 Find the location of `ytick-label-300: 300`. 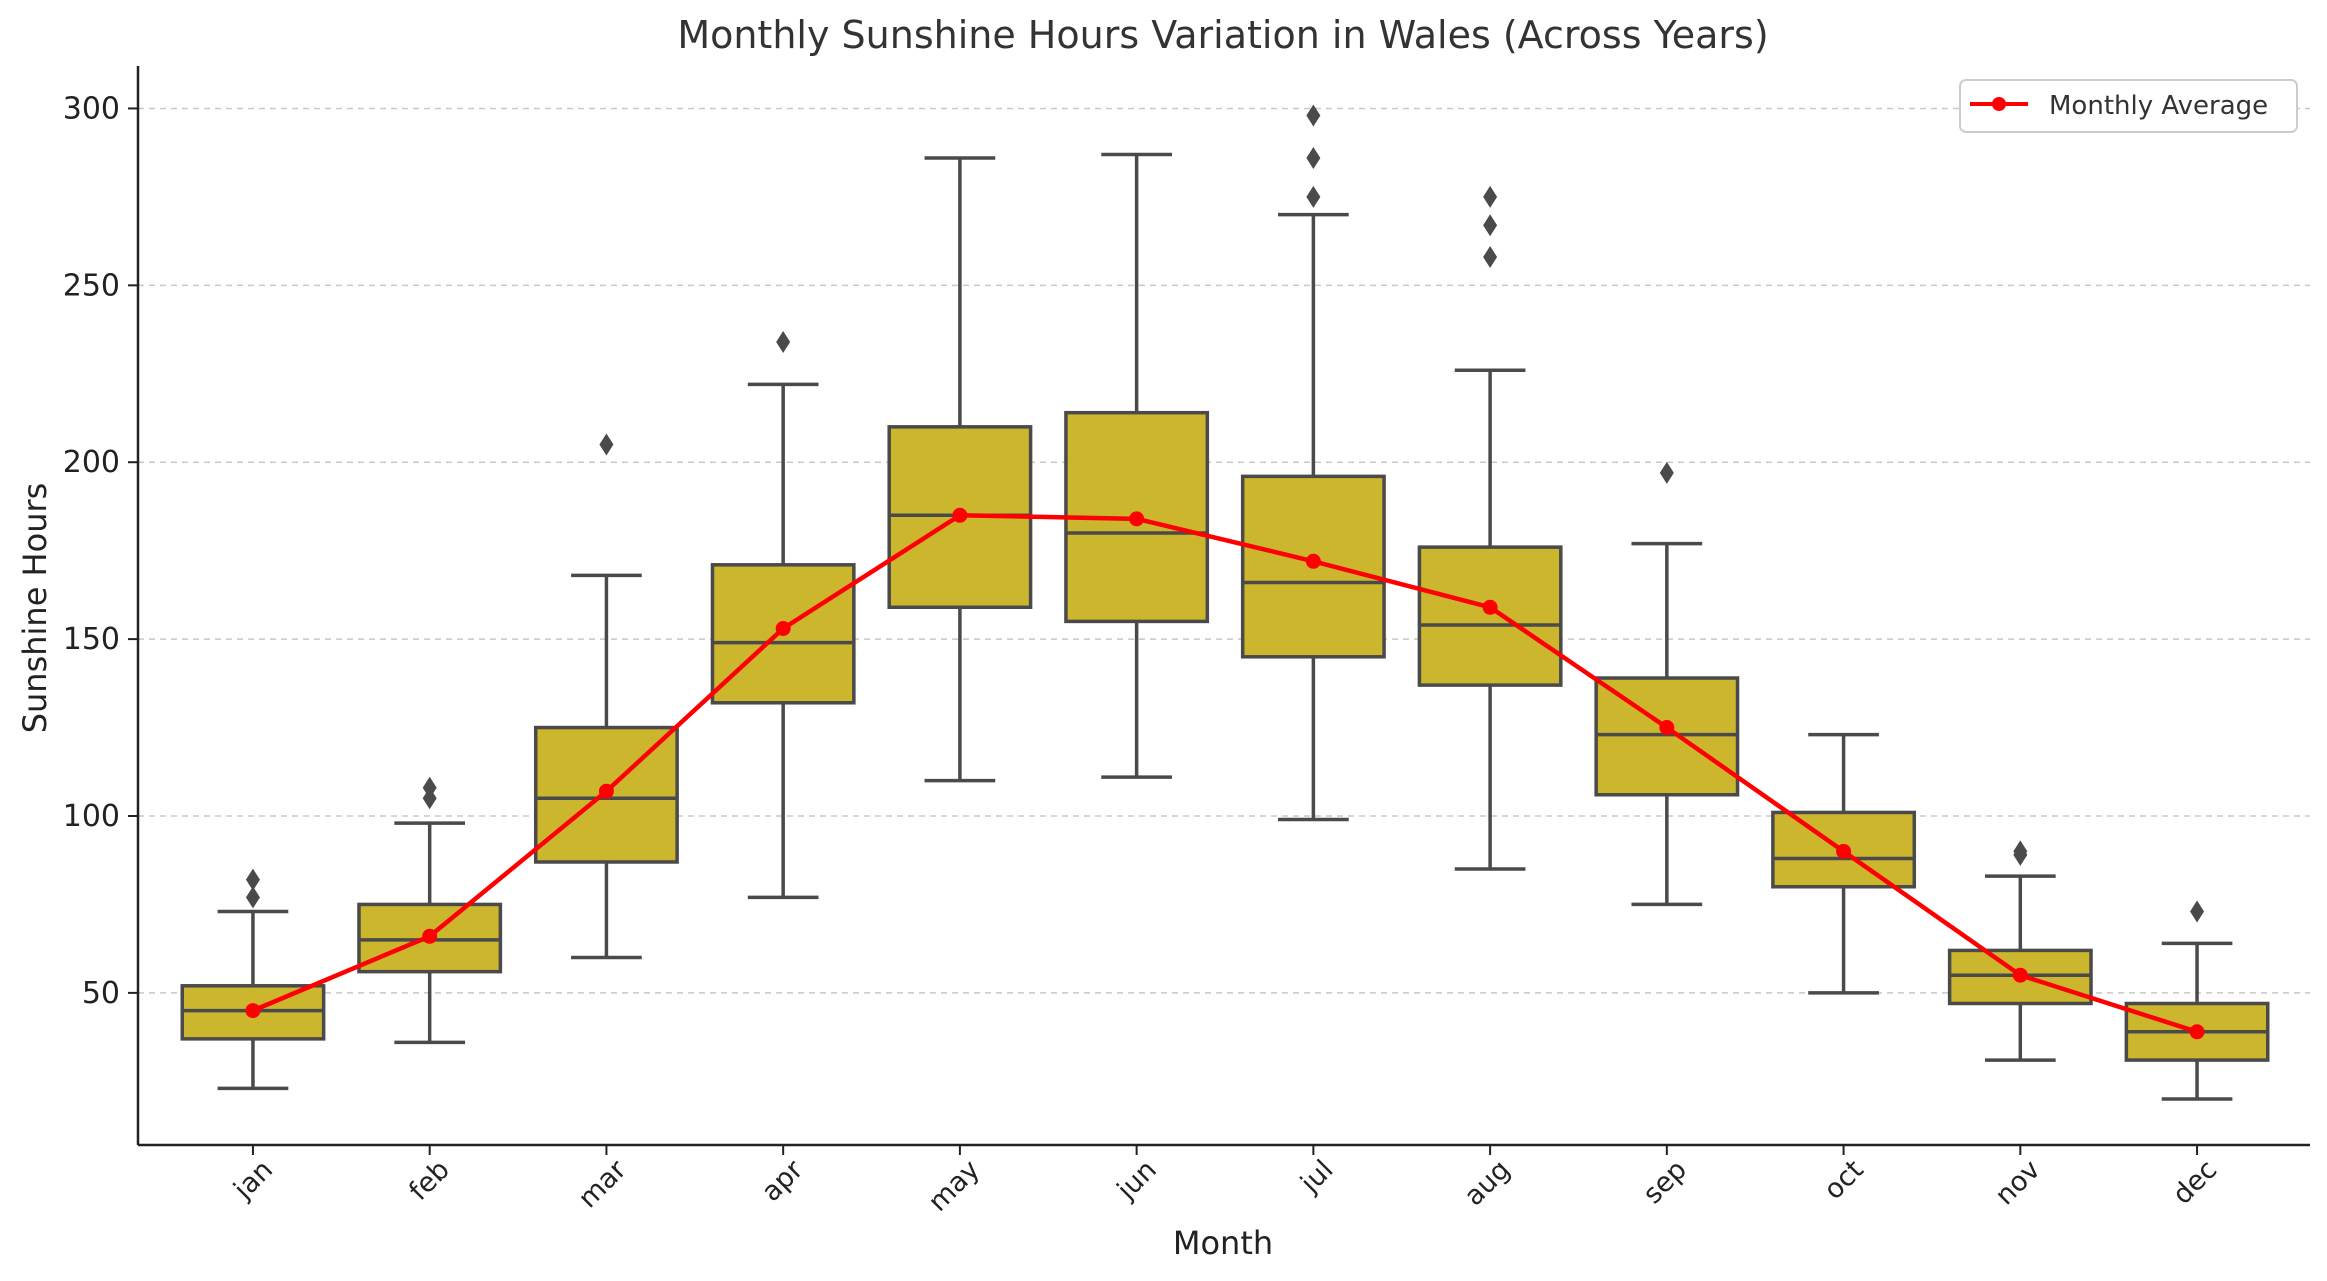

ytick-label-300: 300 is located at coordinates (91, 108).